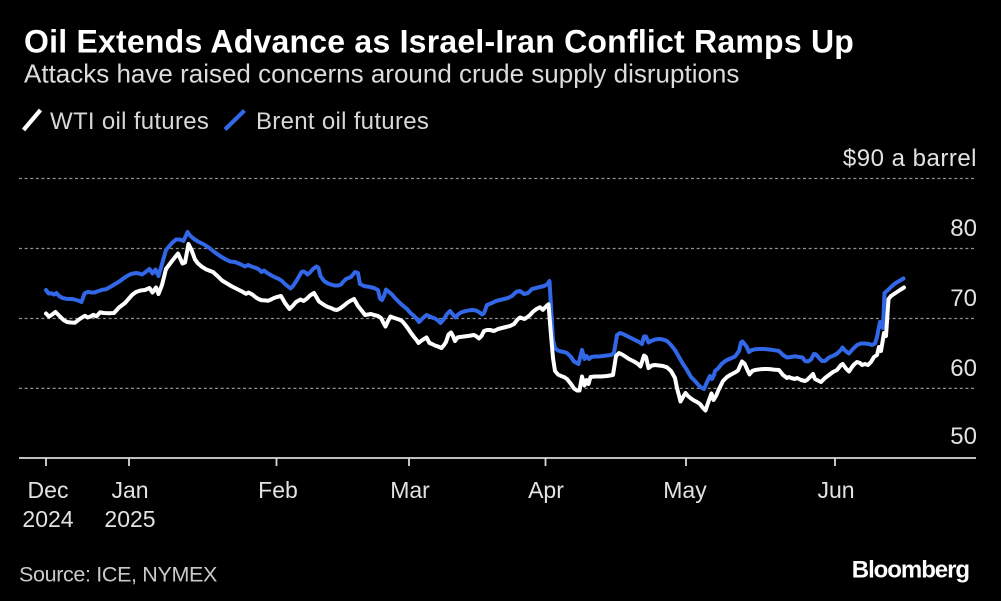  I want to click on svg-text: Source: ICE, NYMEX, so click(118, 575).